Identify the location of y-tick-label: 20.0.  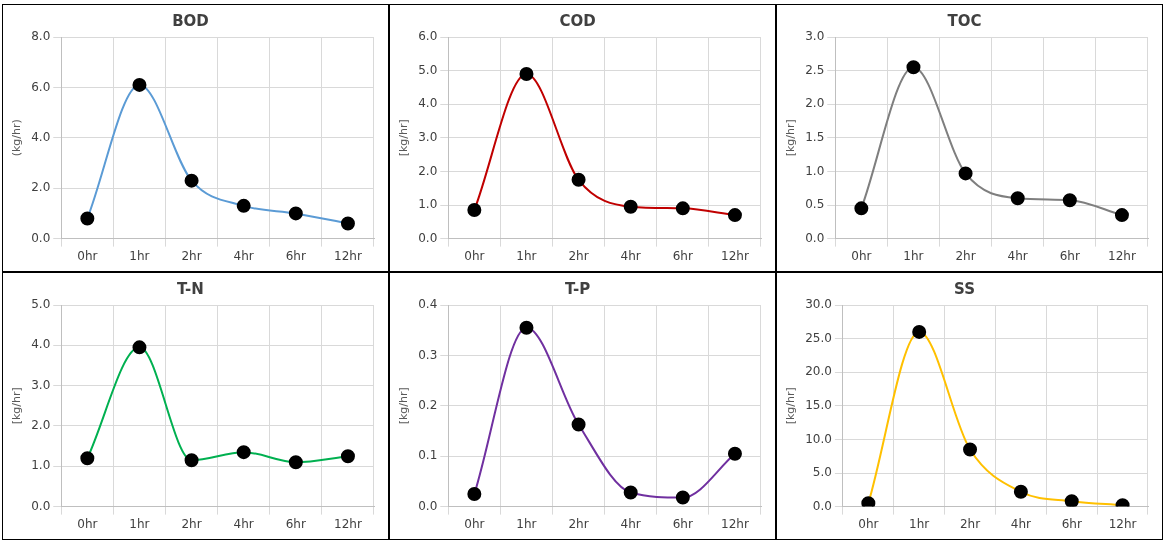
(818, 371).